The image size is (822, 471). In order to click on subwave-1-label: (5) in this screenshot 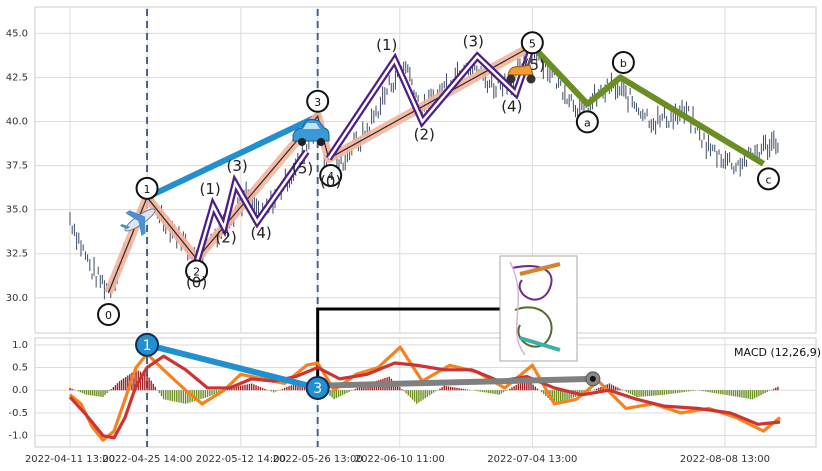, I will do `click(302, 168)`.